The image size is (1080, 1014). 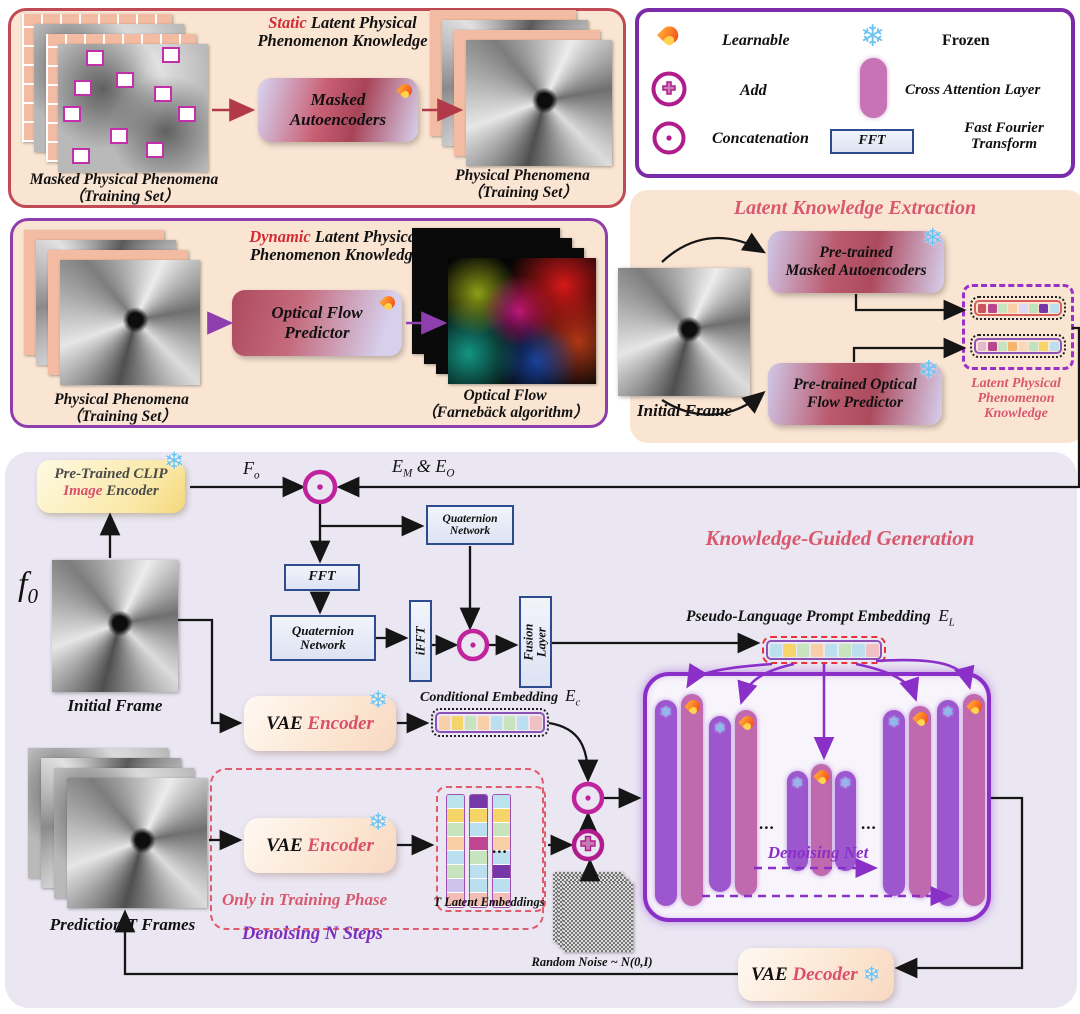 I want to click on t-latent-label: T Latent Embeddings, so click(x=489, y=902).